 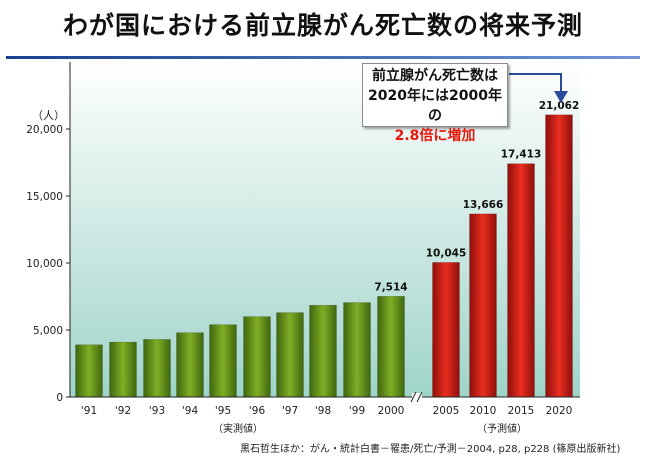 I want to click on x-tick-label: 2010, so click(x=483, y=411).